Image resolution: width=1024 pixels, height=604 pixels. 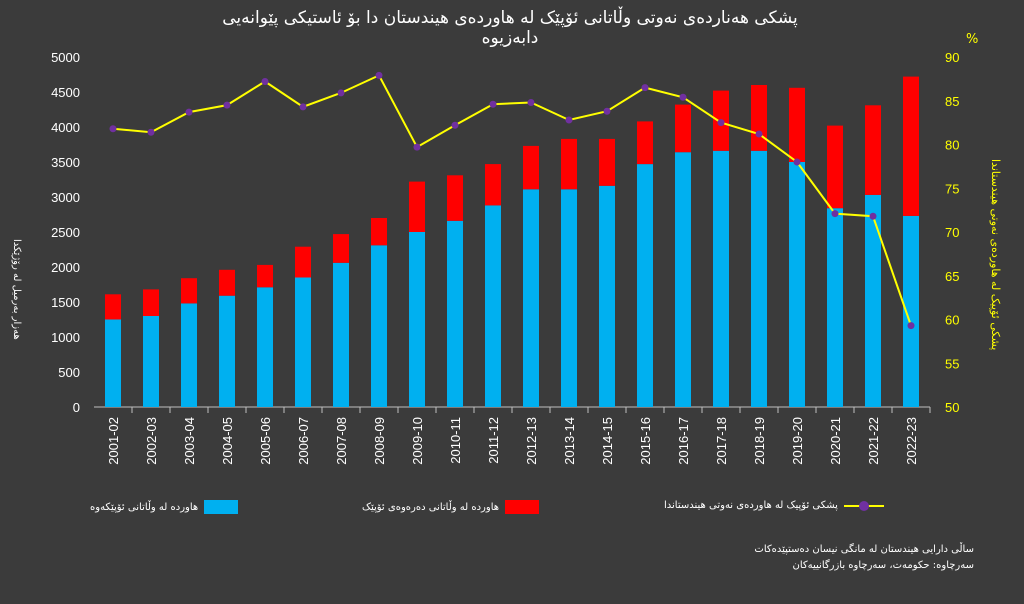 I want to click on legend-nonopec: هاوردە لە وڵاتانی دەرەوەی ئۆپێک, so click(x=451, y=507).